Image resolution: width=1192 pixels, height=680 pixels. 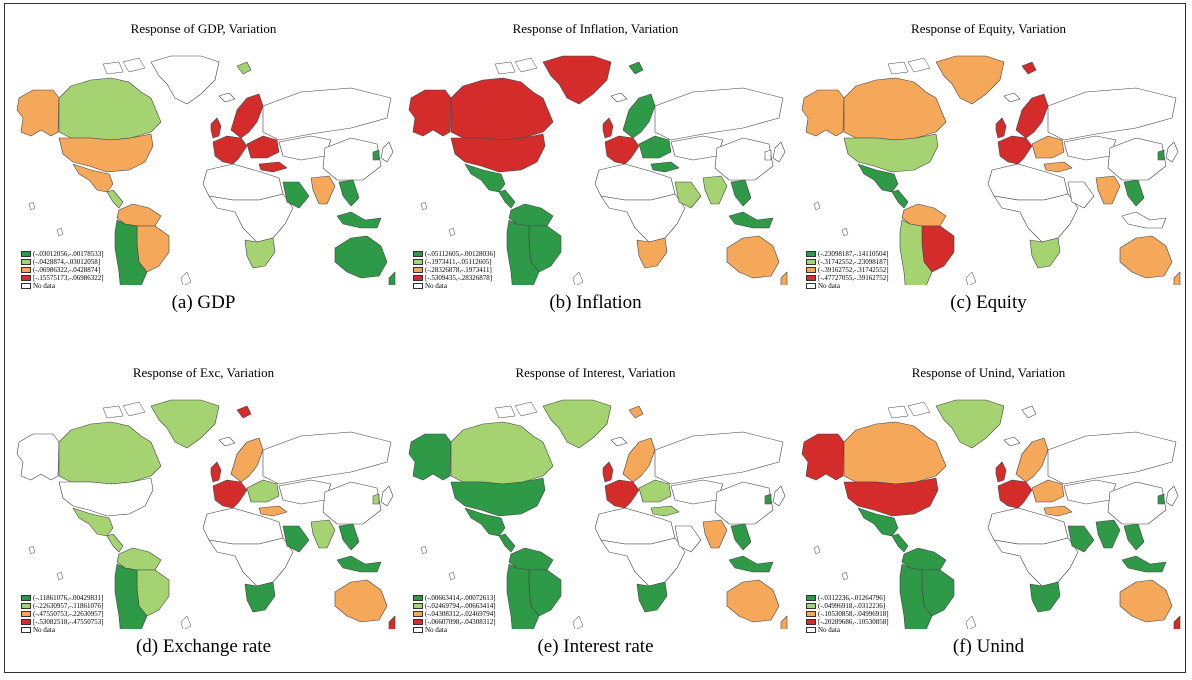 I want to click on legend-item: [-.53082518,-.47550753], so click(x=62, y=622).